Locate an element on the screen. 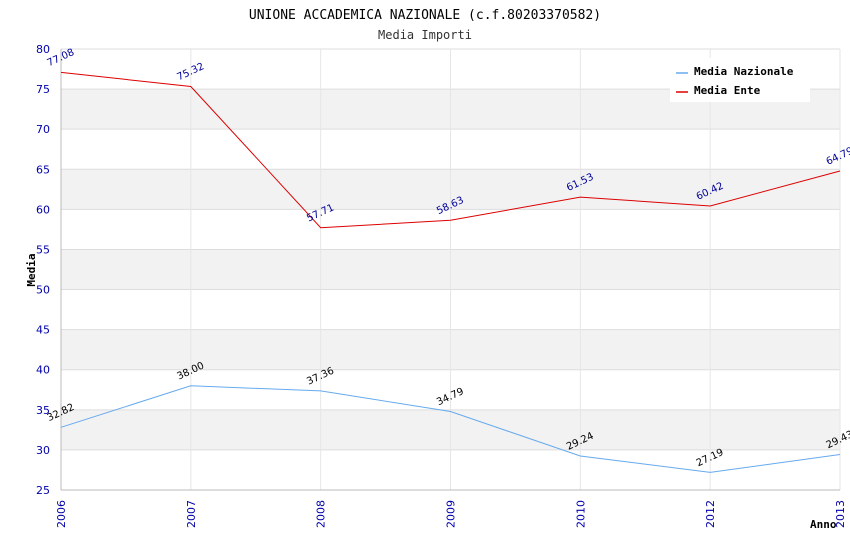 Image resolution: width=850 pixels, height=550 pixels. y-tick-label: 80 is located at coordinates (43, 49).